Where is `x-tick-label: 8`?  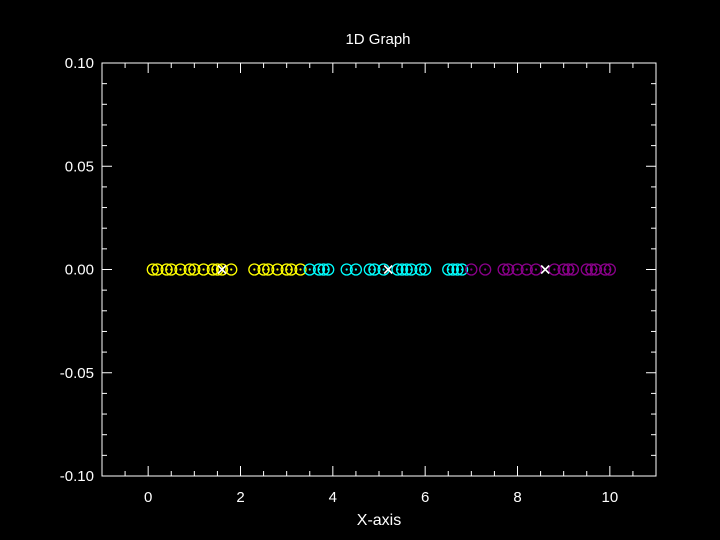 x-tick-label: 8 is located at coordinates (517, 497).